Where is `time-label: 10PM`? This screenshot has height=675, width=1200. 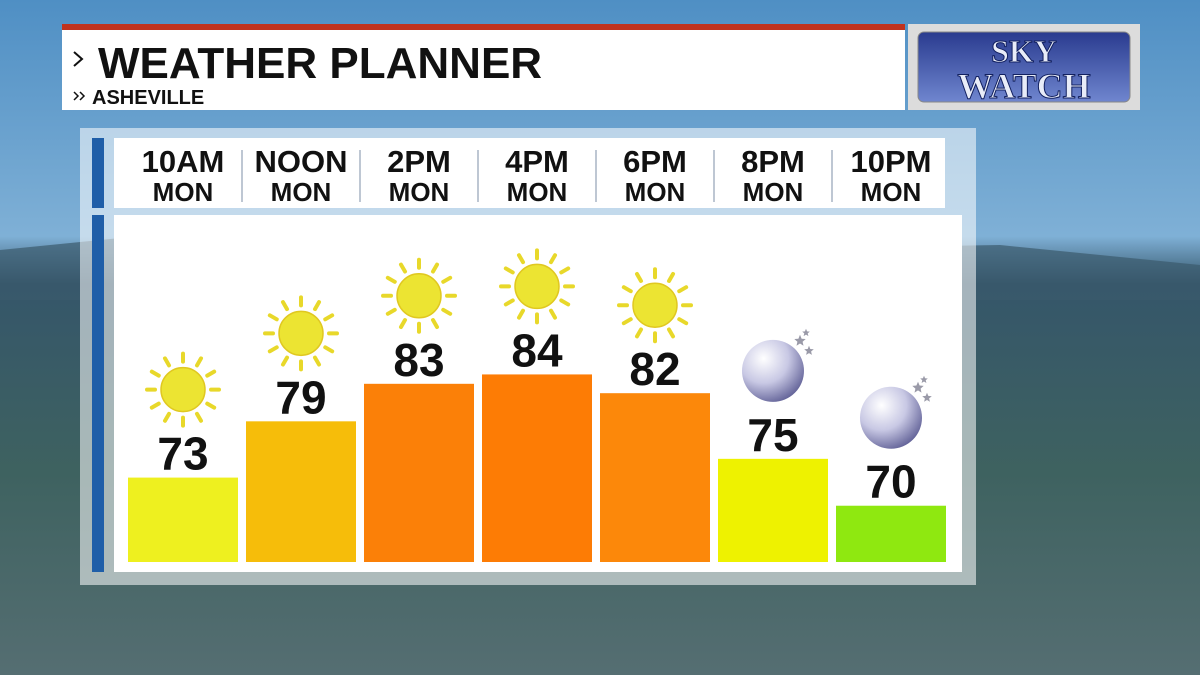 time-label: 10PM is located at coordinates (891, 161).